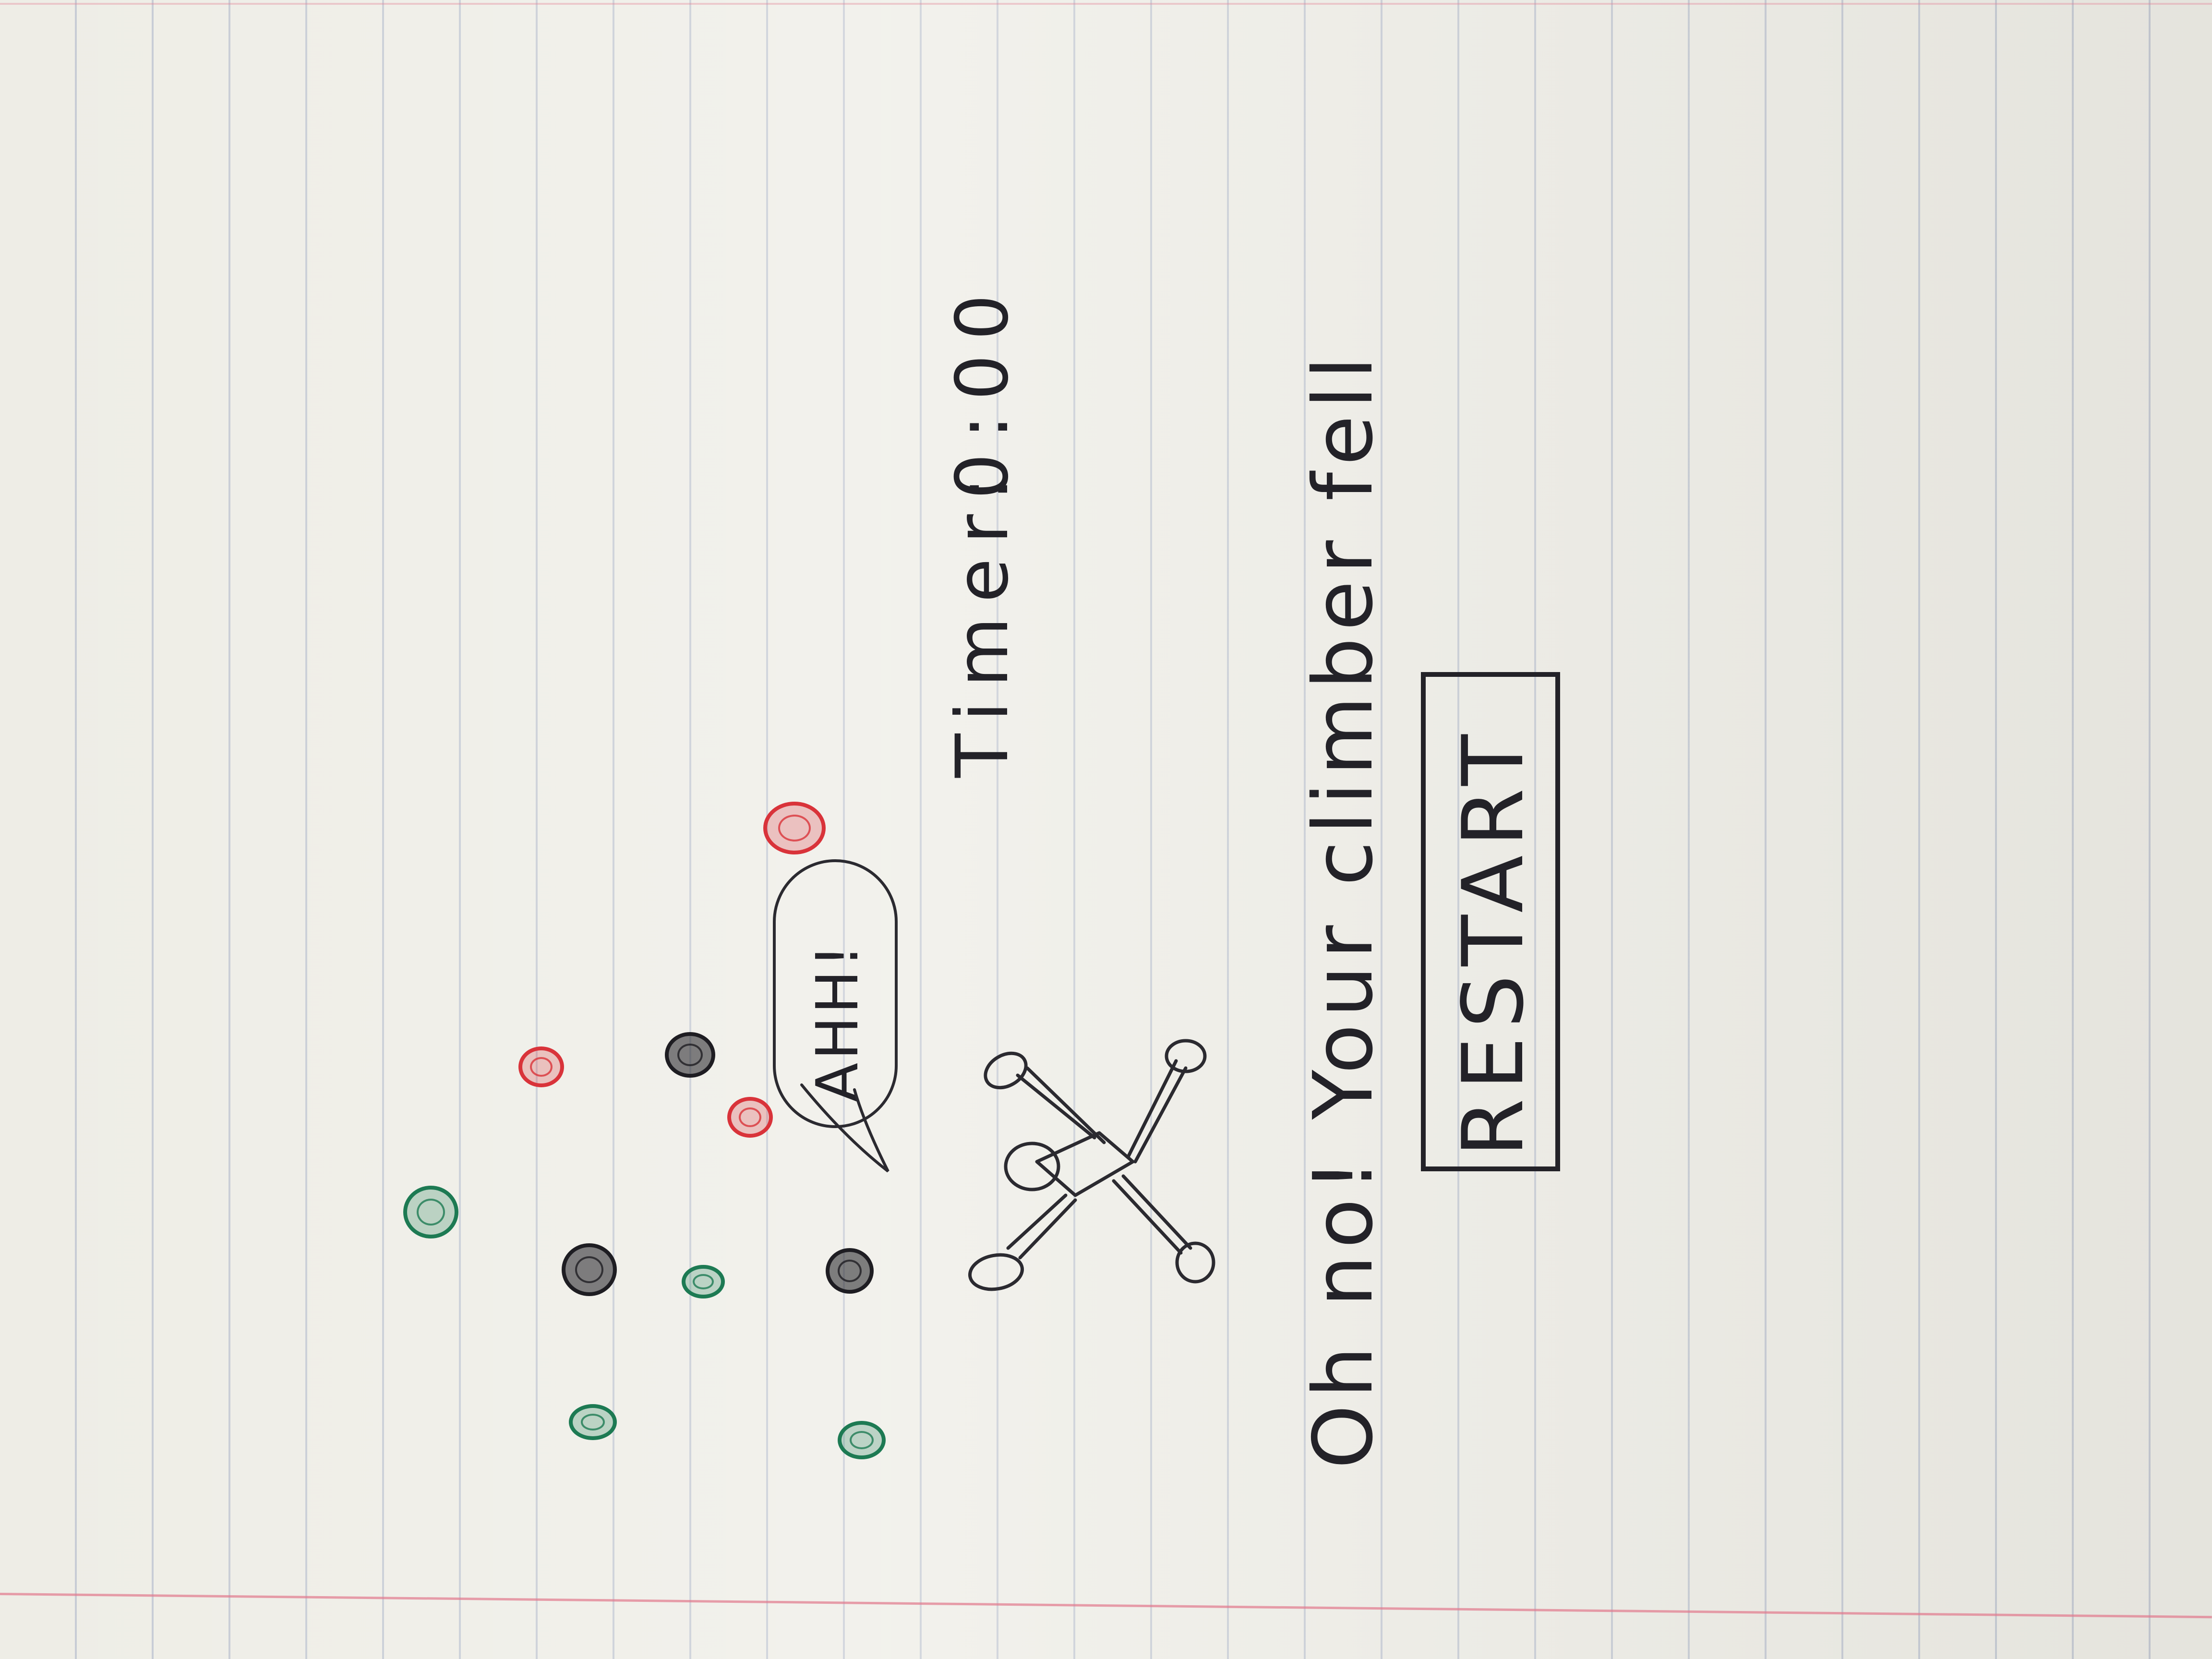  Describe the element at coordinates (1032, 1166) in the screenshot. I see `climber-head` at that location.